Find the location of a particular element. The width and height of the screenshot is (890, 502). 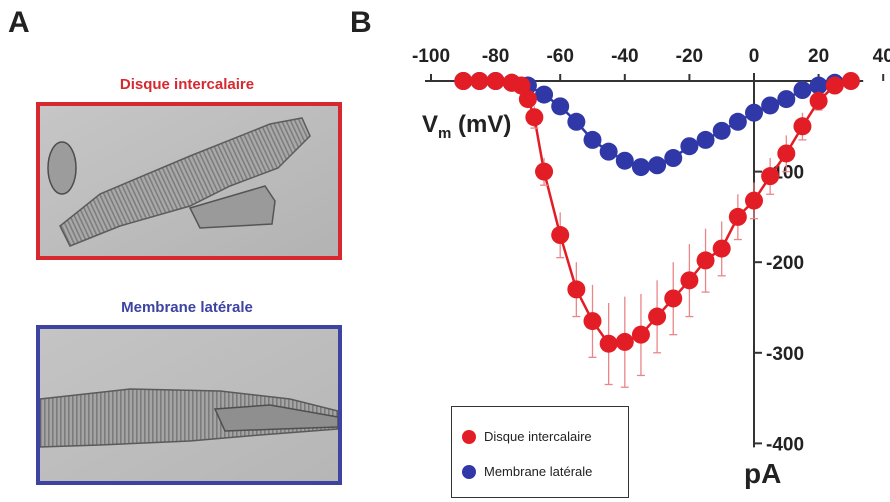

x-tick-label: 40 is located at coordinates (881, 56).